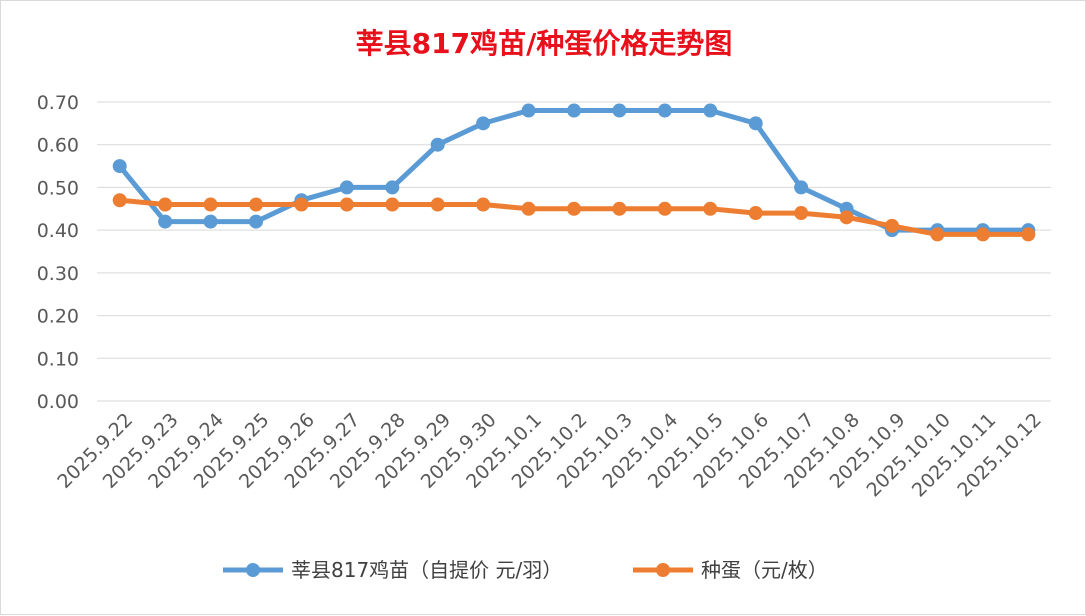  Describe the element at coordinates (544, 43) in the screenshot. I see `chart-title: 莘县817鸡苗/种蛋价格走势图` at that location.